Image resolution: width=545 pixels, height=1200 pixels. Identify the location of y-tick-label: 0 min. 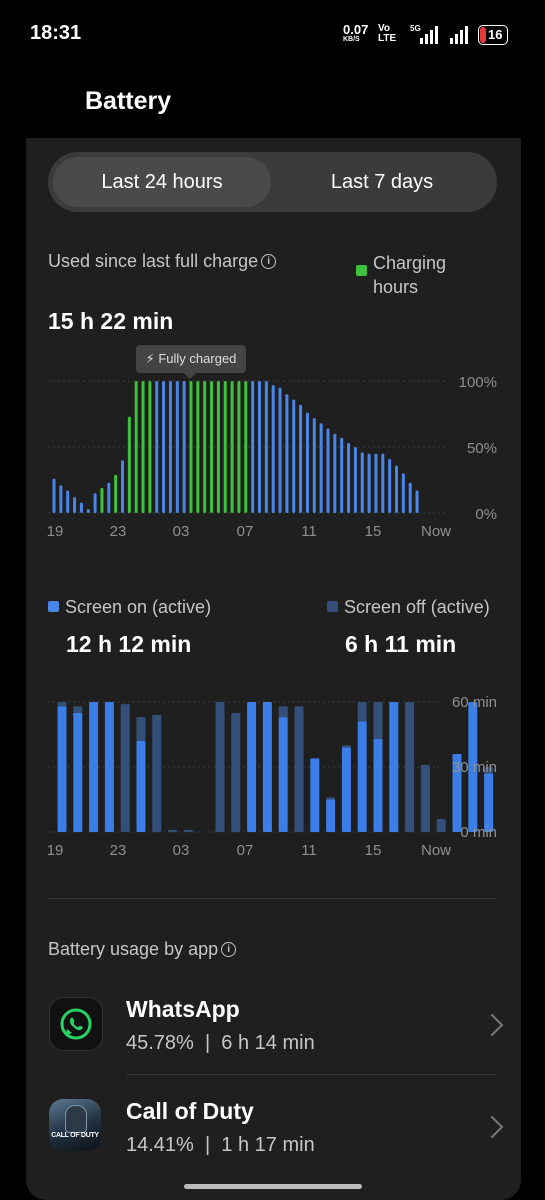
(478, 832).